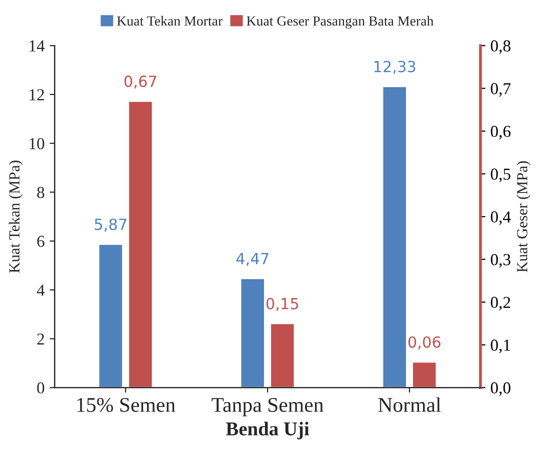  Describe the element at coordinates (40, 339) in the screenshot. I see `y-tick-label: 2` at that location.